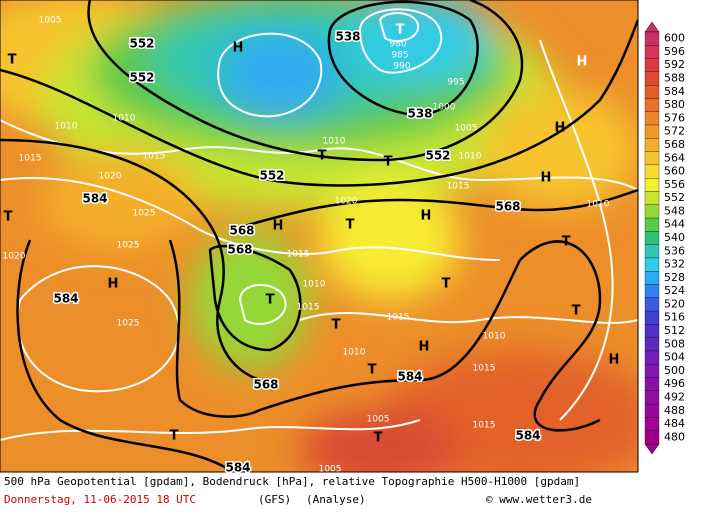  I want to click on colorbar-label: 512, so click(674, 330).